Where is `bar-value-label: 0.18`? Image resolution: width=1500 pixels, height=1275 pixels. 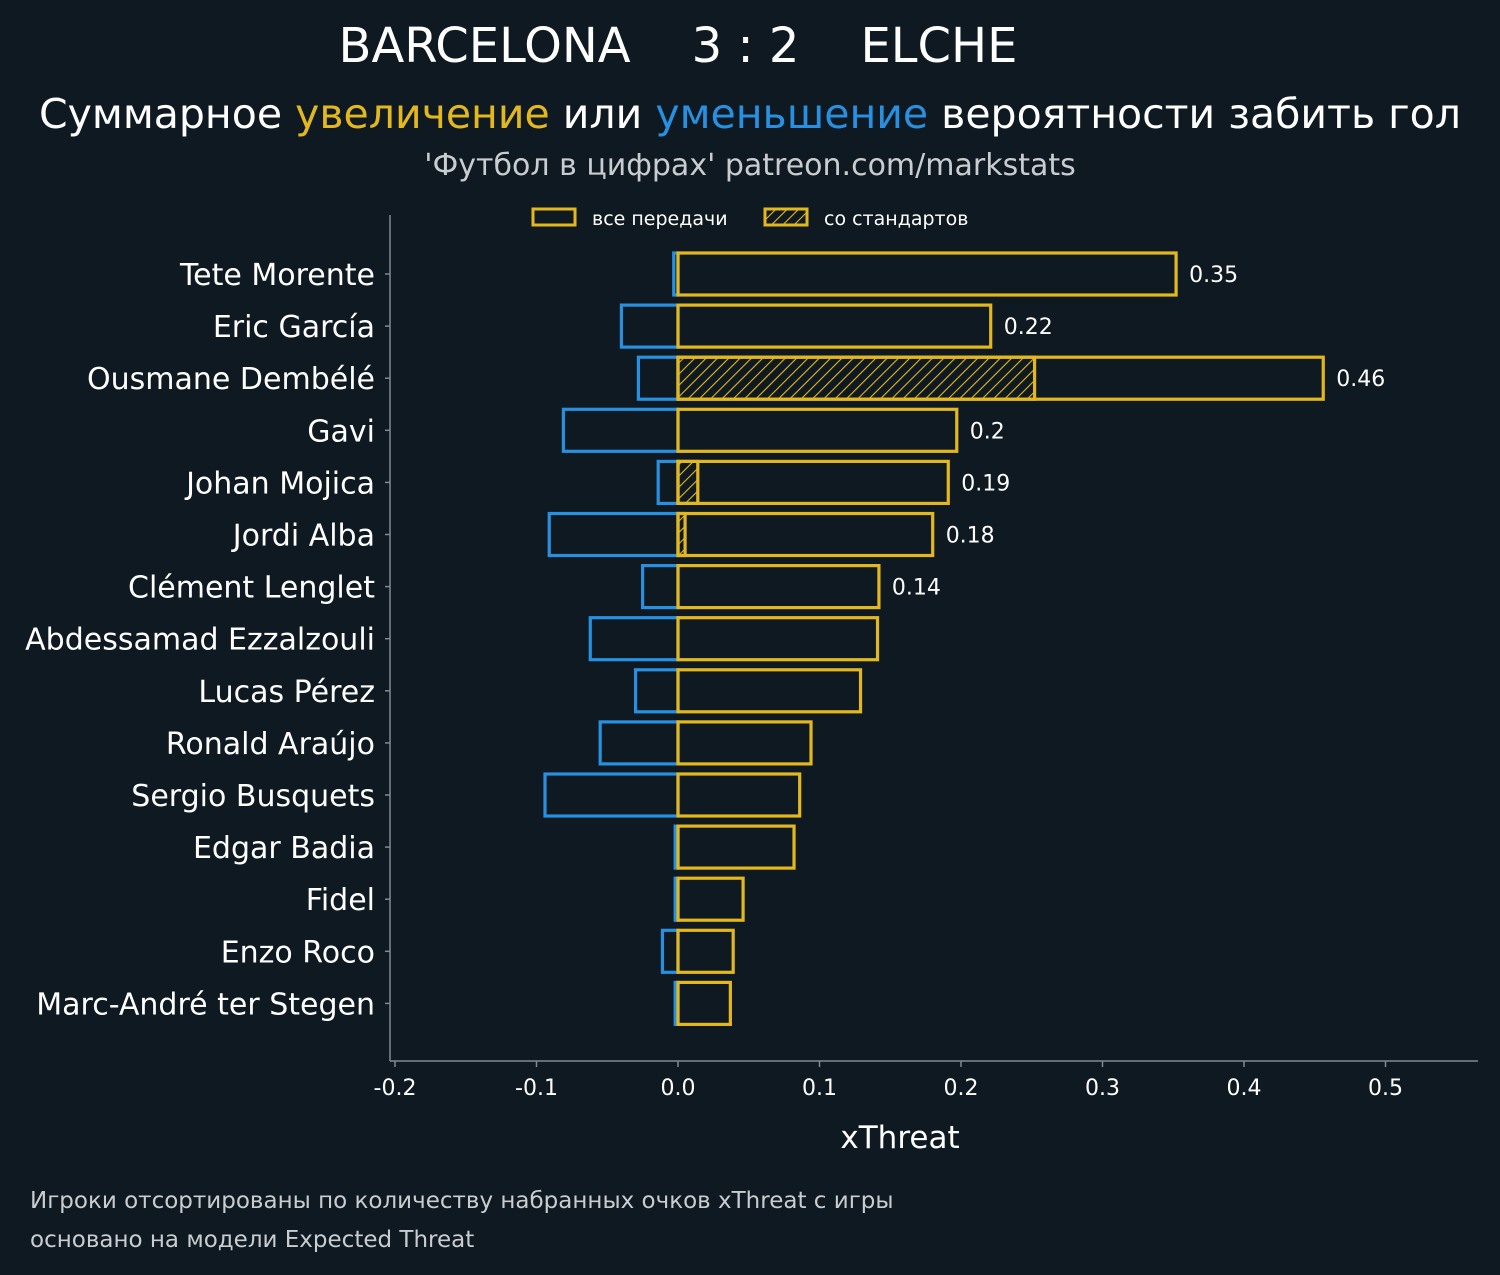
bar-value-label: 0.18 is located at coordinates (970, 536).